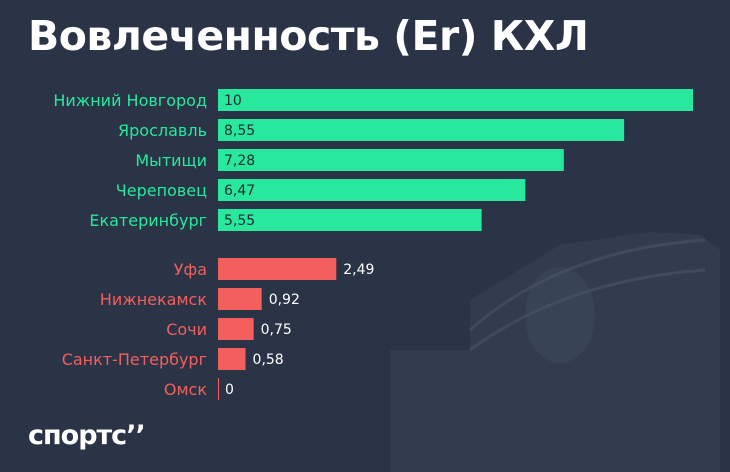  I want to click on value-label: 0,75, so click(276, 330).